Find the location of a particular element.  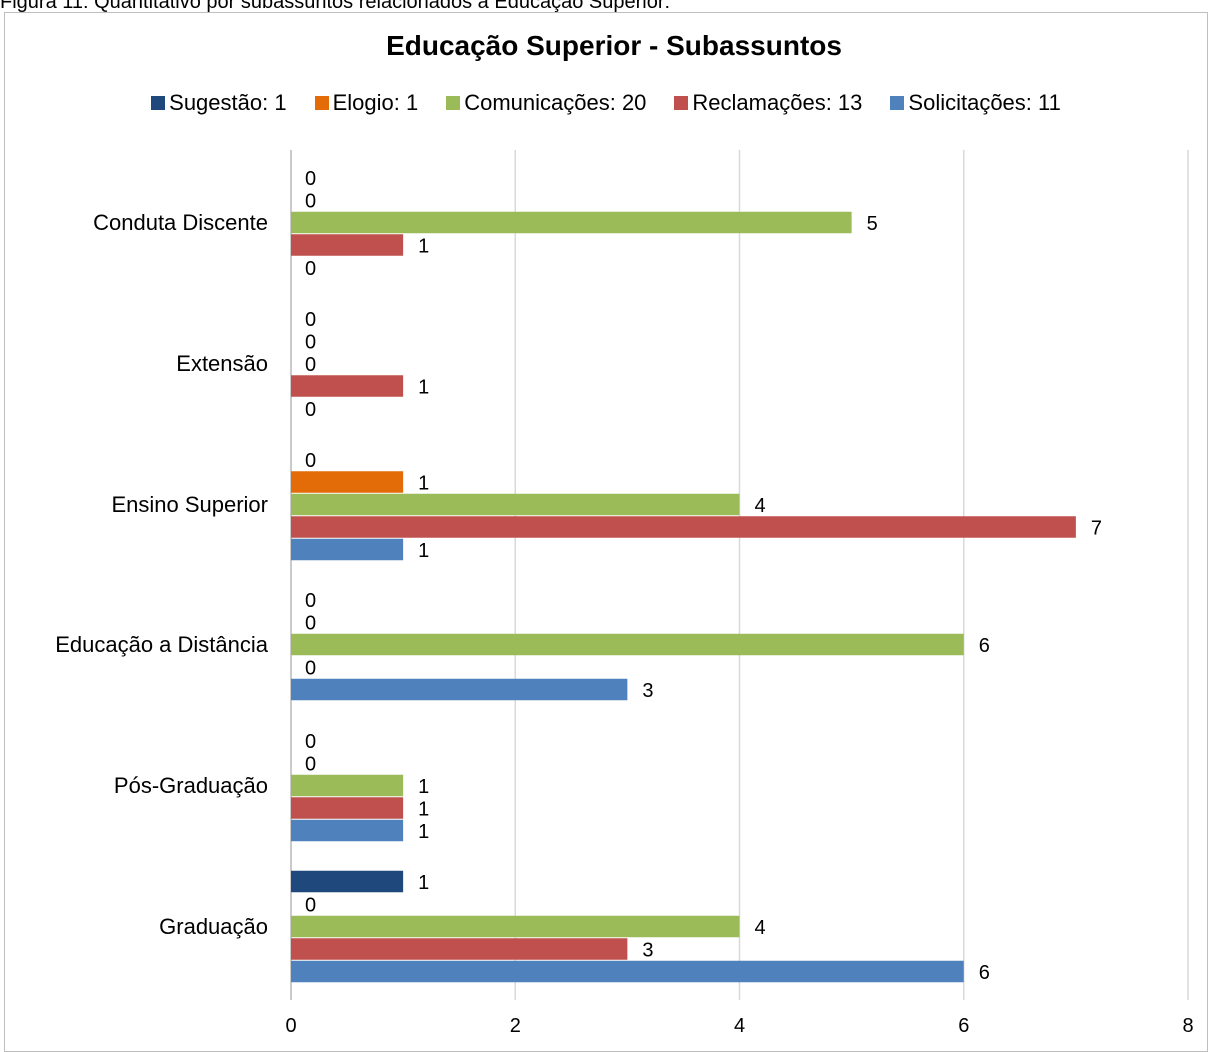

legend-item: Sugestão: 1 is located at coordinates (219, 103).